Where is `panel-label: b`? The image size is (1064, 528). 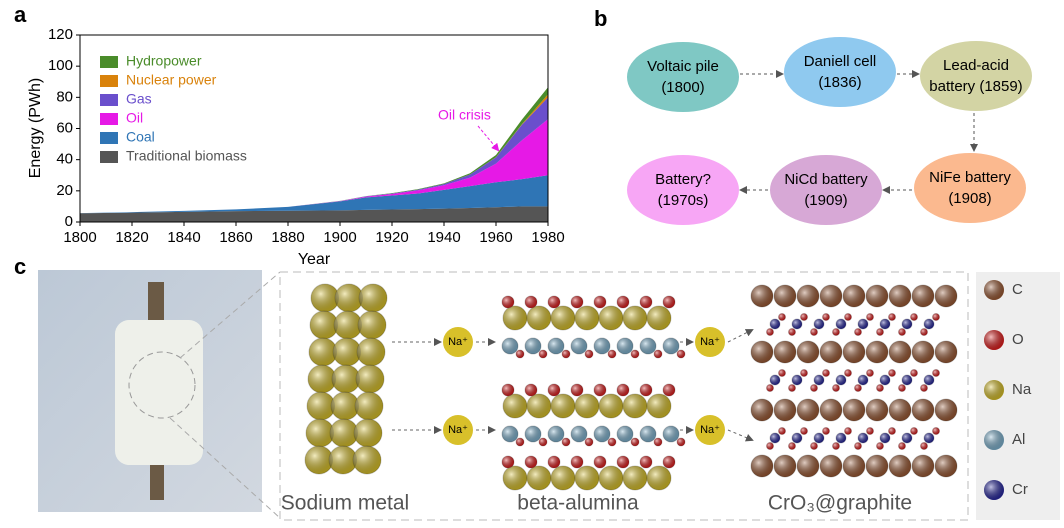
panel-label: b is located at coordinates (600, 18).